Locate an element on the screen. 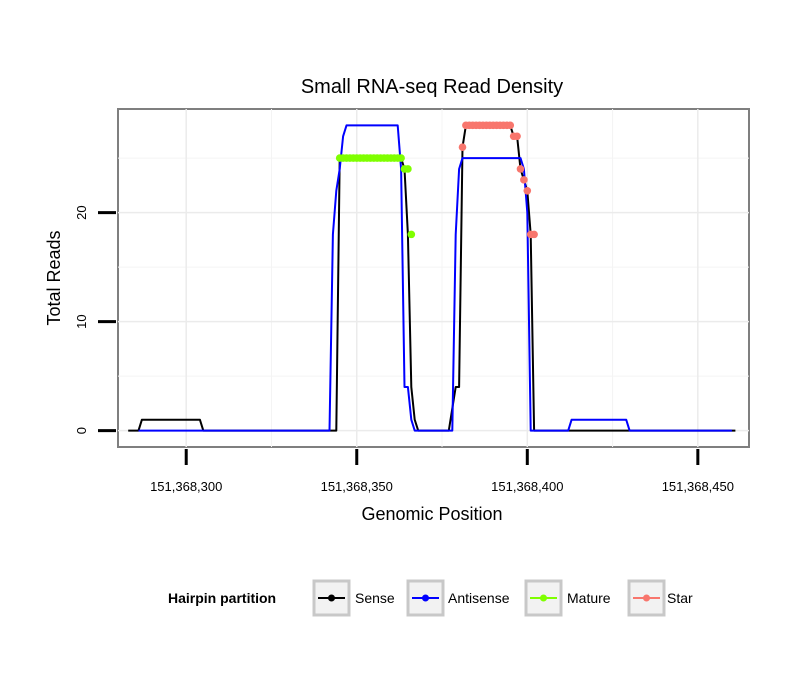 Image resolution: width=810 pixels, height=690 pixels. legend-key-point-antisense is located at coordinates (425, 598).